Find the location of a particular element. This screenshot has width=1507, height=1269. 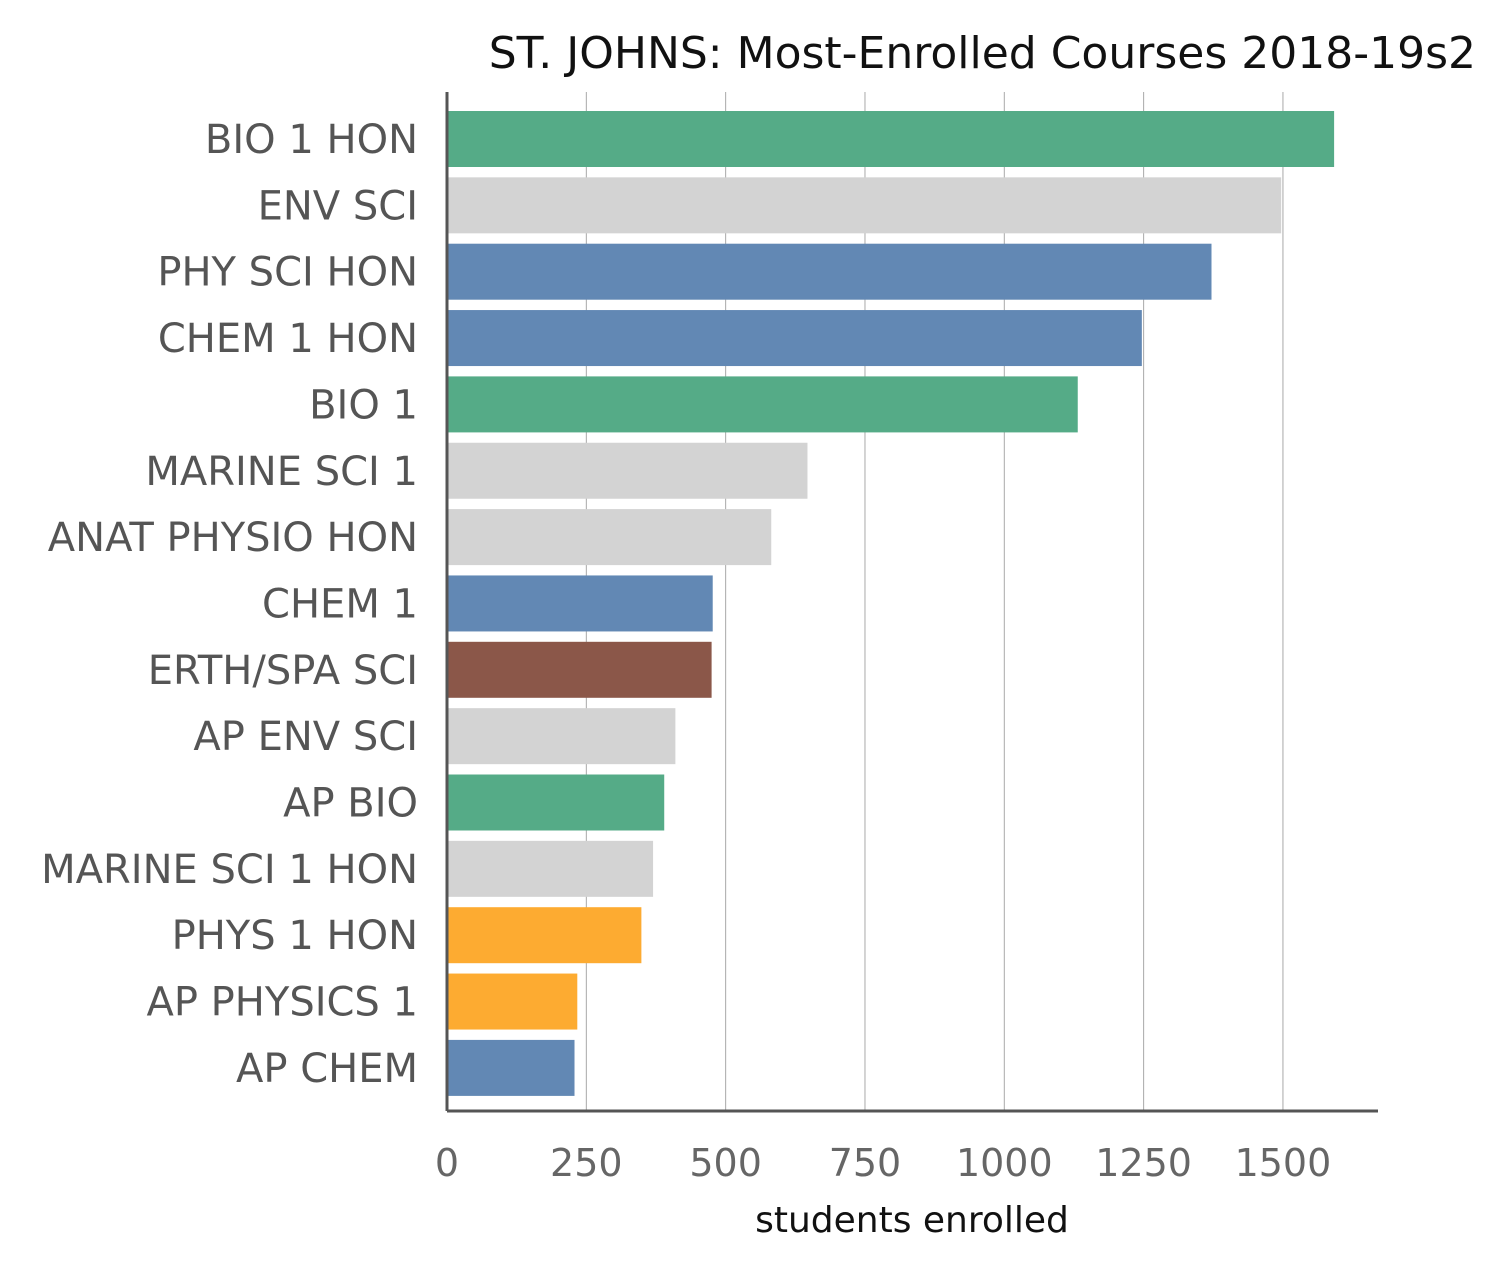

category-label: AP ENV SCI is located at coordinates (305, 737).